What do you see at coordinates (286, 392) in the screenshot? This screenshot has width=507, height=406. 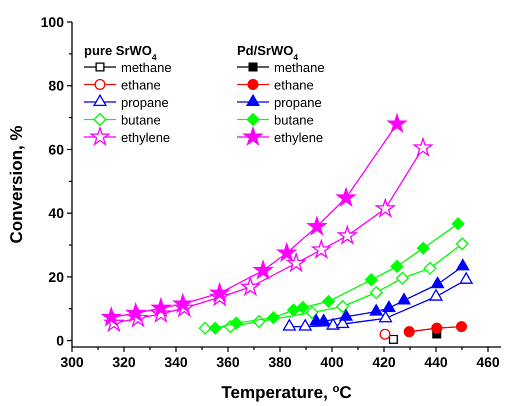 I see `x-axis-title: Temperature, $^{o}$C` at bounding box center [286, 392].